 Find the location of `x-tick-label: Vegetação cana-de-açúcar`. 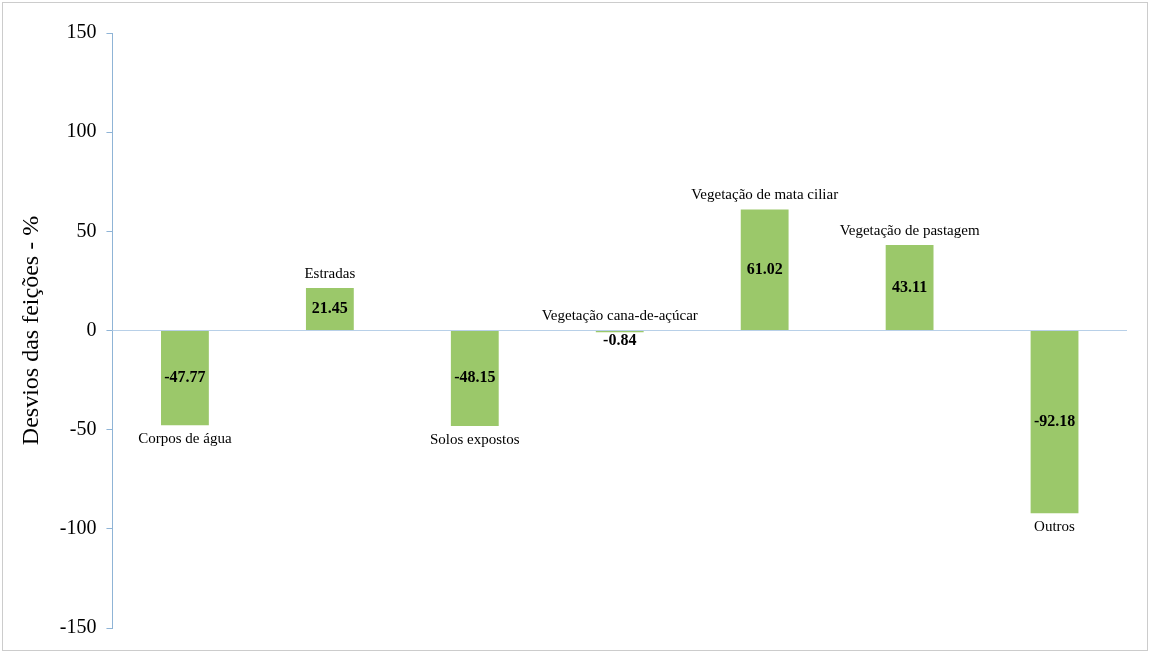

x-tick-label: Vegetação cana-de-açúcar is located at coordinates (619, 315).